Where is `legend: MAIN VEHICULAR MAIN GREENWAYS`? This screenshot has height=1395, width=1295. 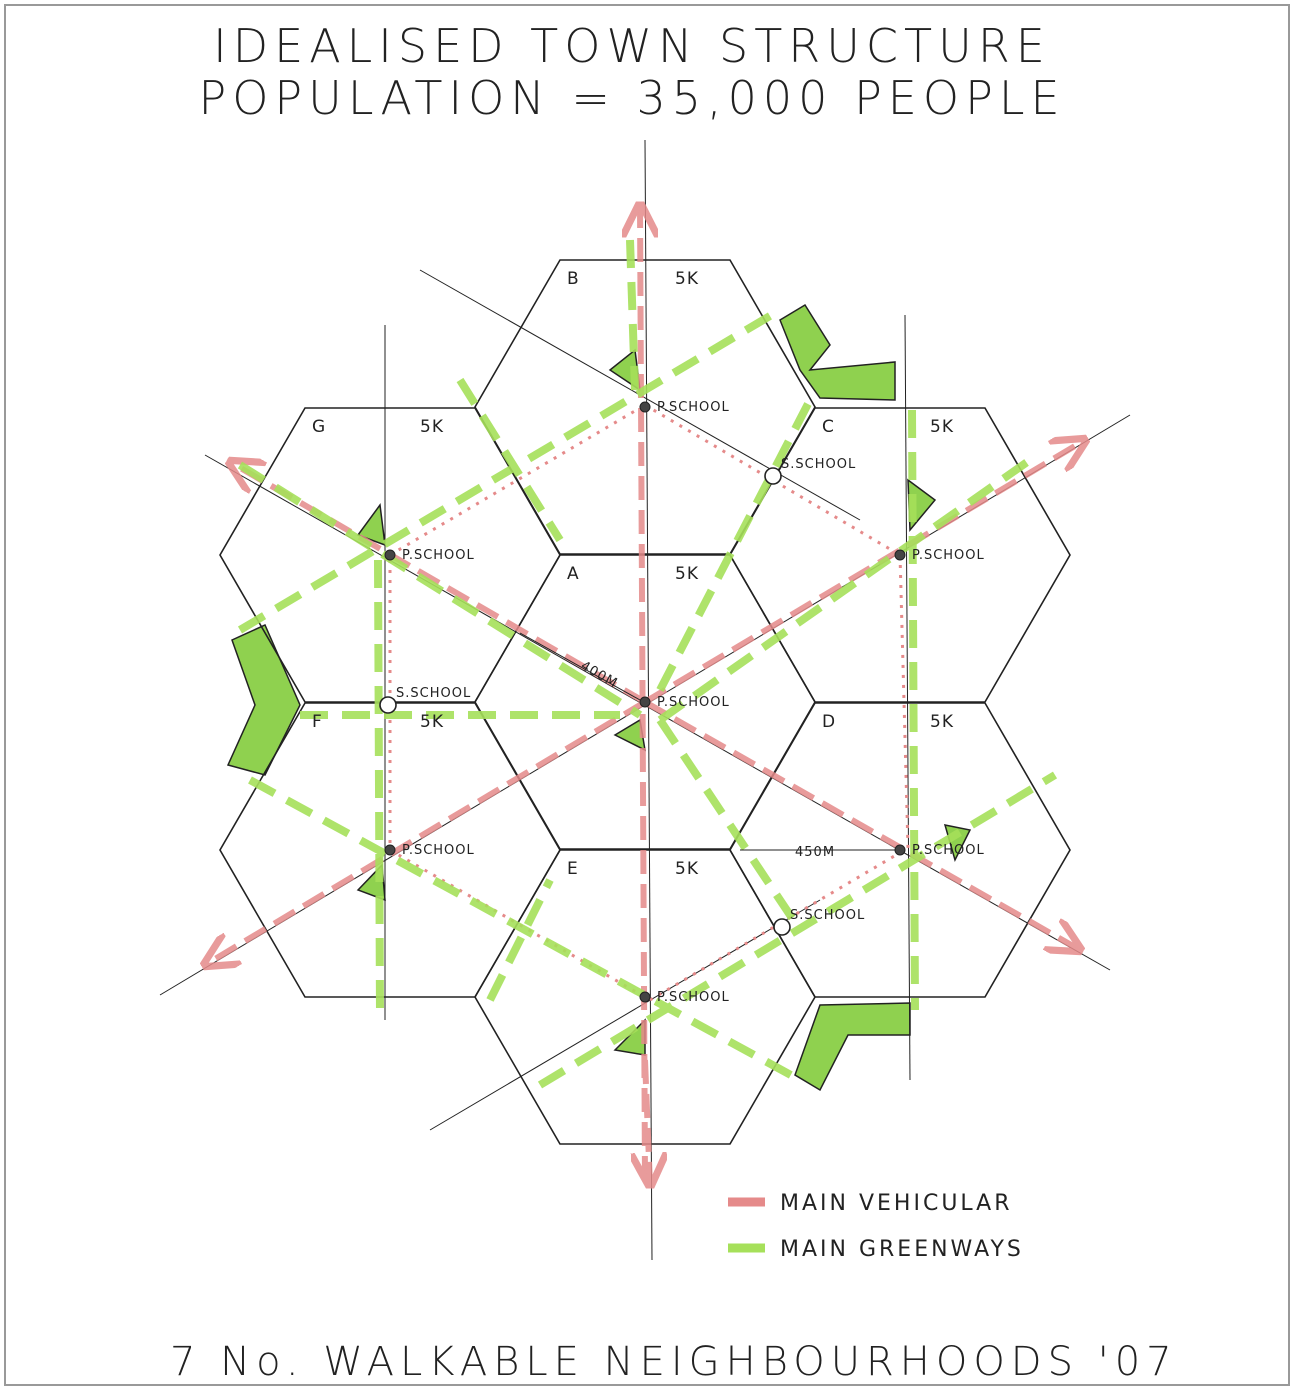 legend: MAIN VEHICULAR MAIN GREENWAYS is located at coordinates (876, 1226).